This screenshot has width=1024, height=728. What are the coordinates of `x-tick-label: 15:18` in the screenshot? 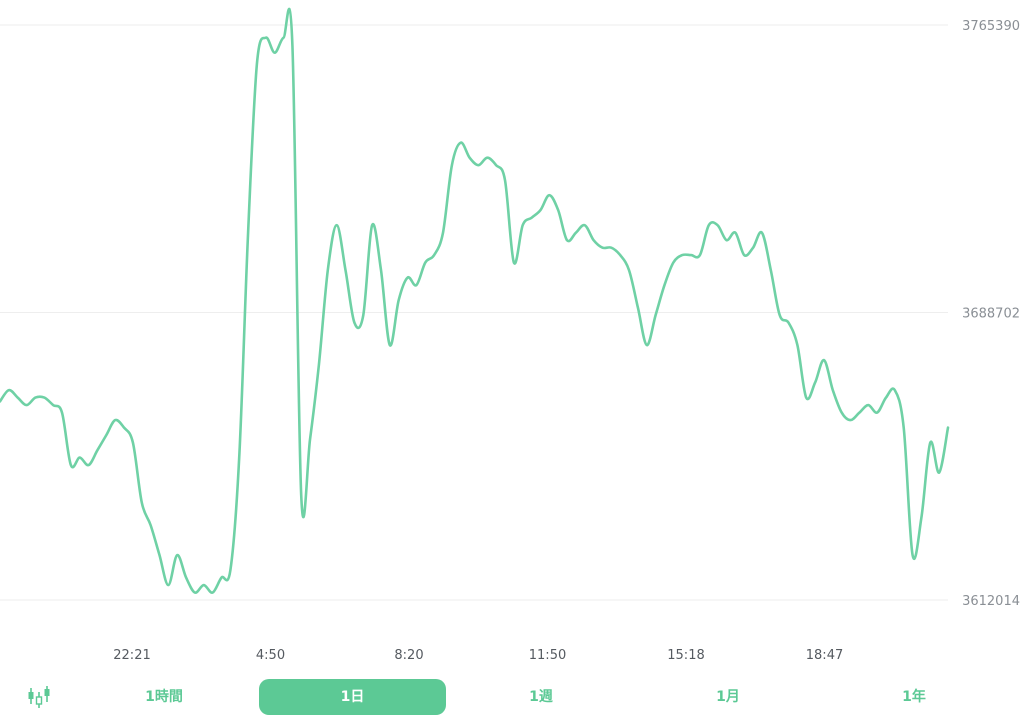 It's located at (685, 655).